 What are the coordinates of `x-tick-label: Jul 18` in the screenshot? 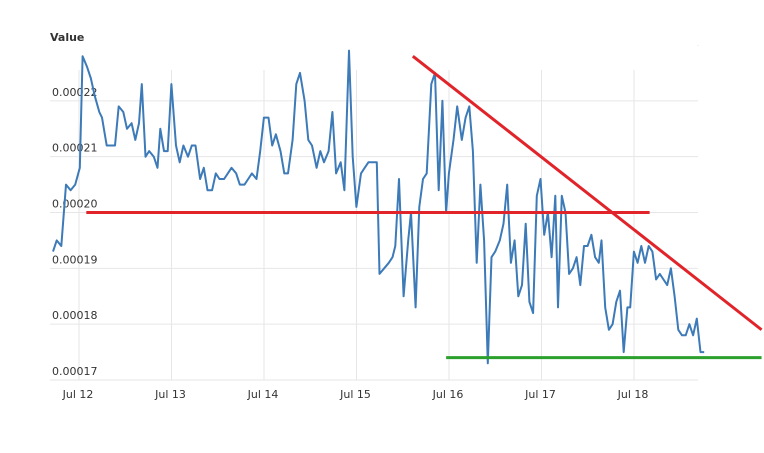 It's located at (633, 394).